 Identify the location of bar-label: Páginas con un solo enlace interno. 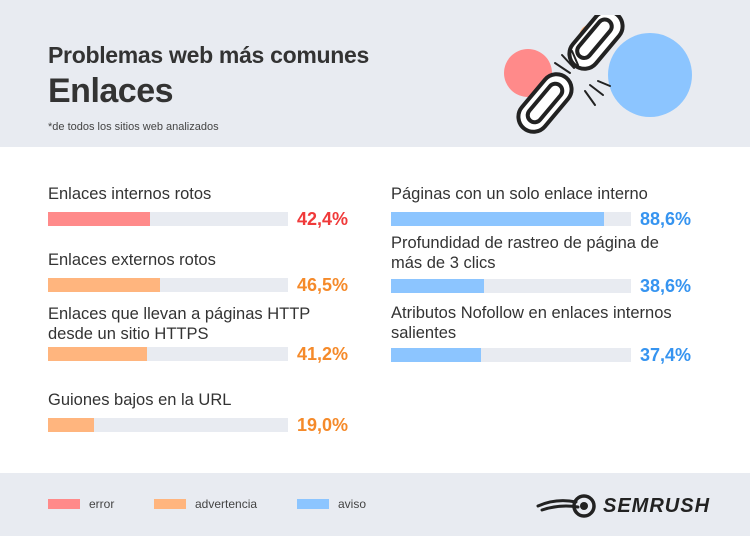
(519, 194).